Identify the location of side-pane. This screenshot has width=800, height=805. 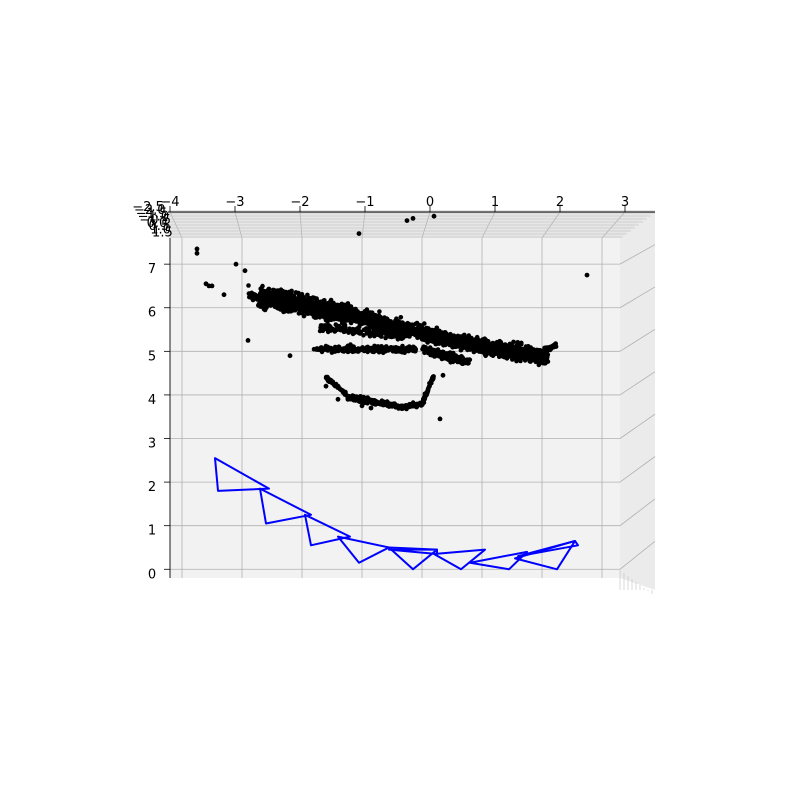
(637, 400).